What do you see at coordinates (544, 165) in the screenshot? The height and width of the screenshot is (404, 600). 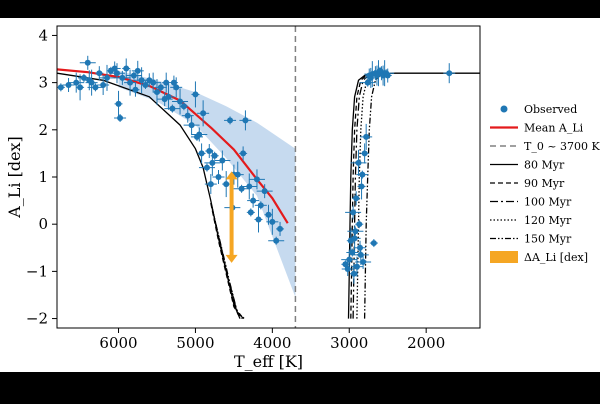 I see `legend-label-iso80: 80 Myr` at bounding box center [544, 165].